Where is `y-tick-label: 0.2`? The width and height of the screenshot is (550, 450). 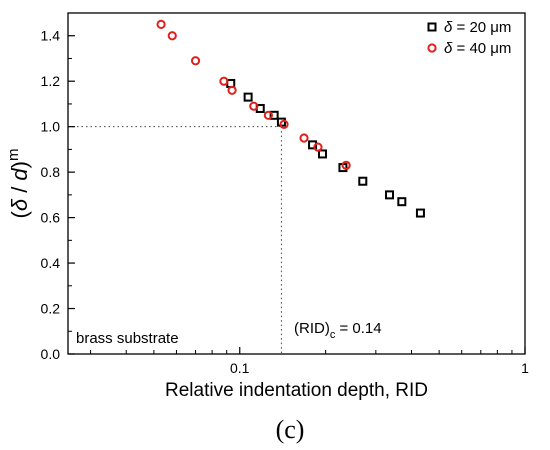 y-tick-label: 0.2 is located at coordinates (51, 309).